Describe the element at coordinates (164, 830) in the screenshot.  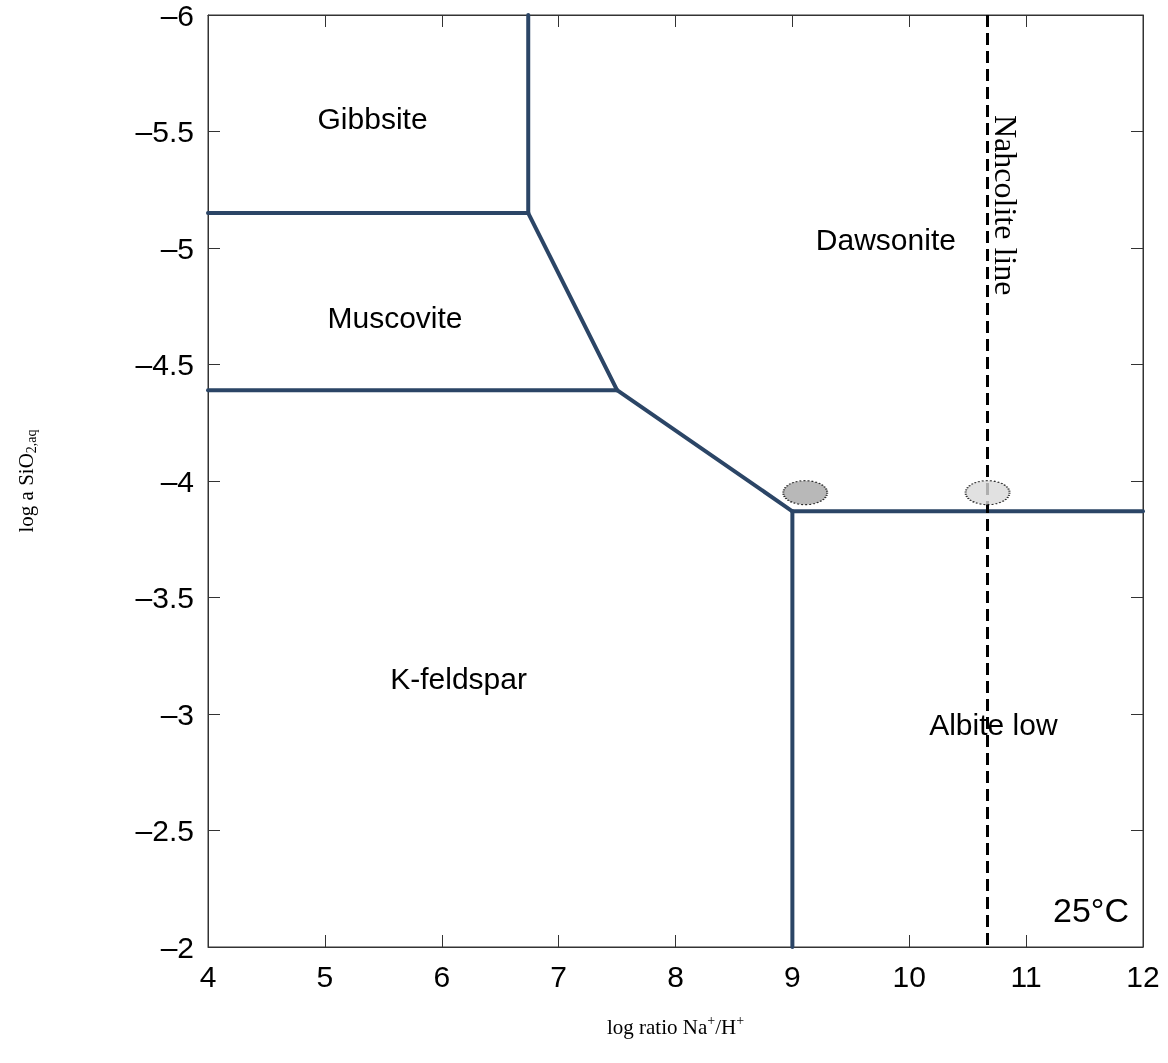
I see `y-tick-label: –2.5` at that location.